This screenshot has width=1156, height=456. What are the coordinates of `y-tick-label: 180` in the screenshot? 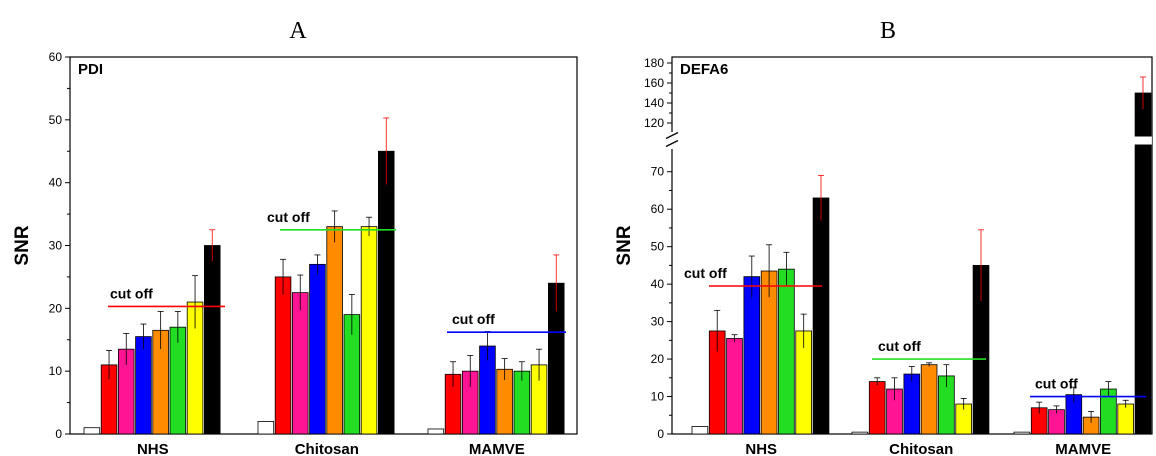 It's located at (654, 63).